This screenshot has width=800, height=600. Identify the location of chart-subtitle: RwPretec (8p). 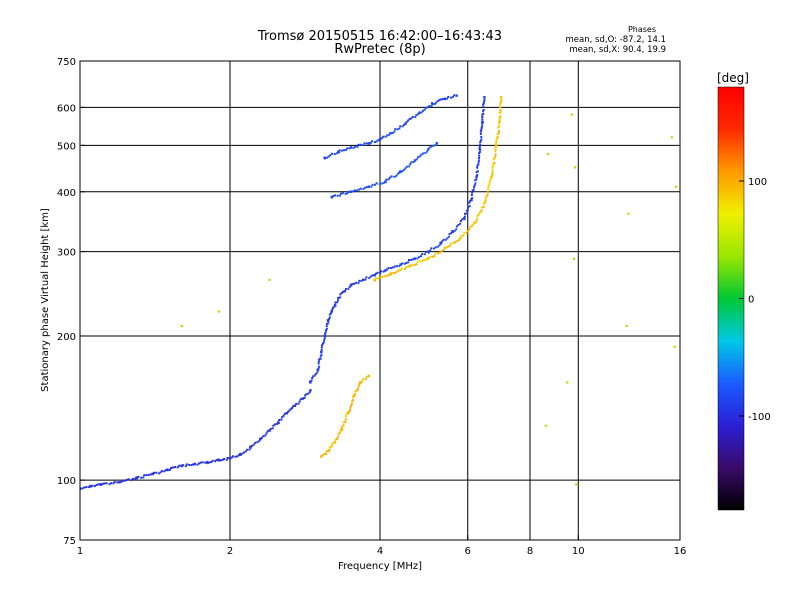
(379, 49).